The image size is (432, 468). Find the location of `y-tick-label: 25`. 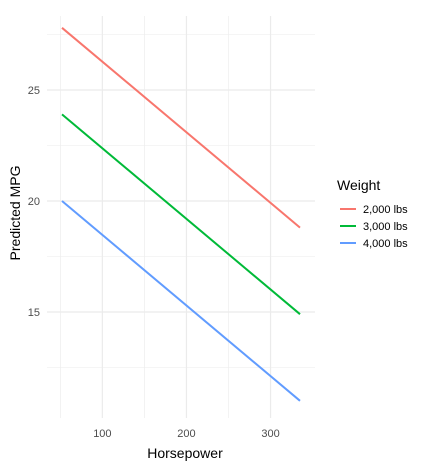

y-tick-label: 25 is located at coordinates (34, 91).